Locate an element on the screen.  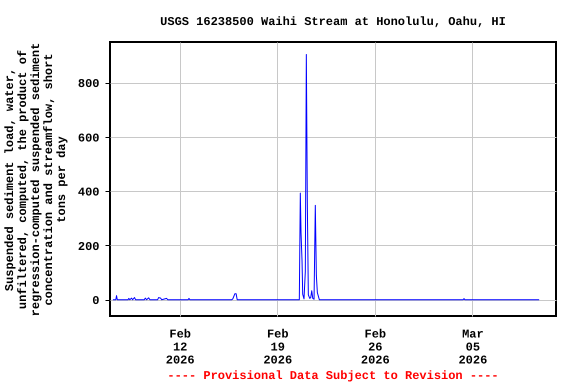
x-tick-label: Feb 12 2026 is located at coordinates (180, 348).